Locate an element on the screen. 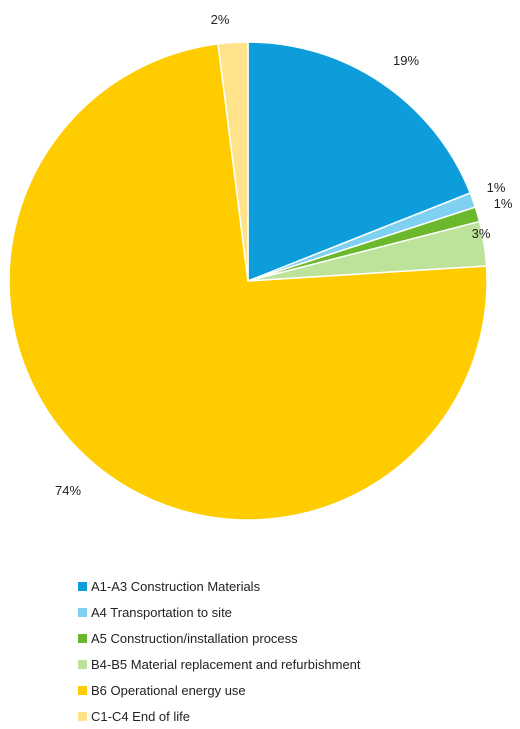 The height and width of the screenshot is (729, 520). legend-item-5: C1-C4 End of life is located at coordinates (219, 716).